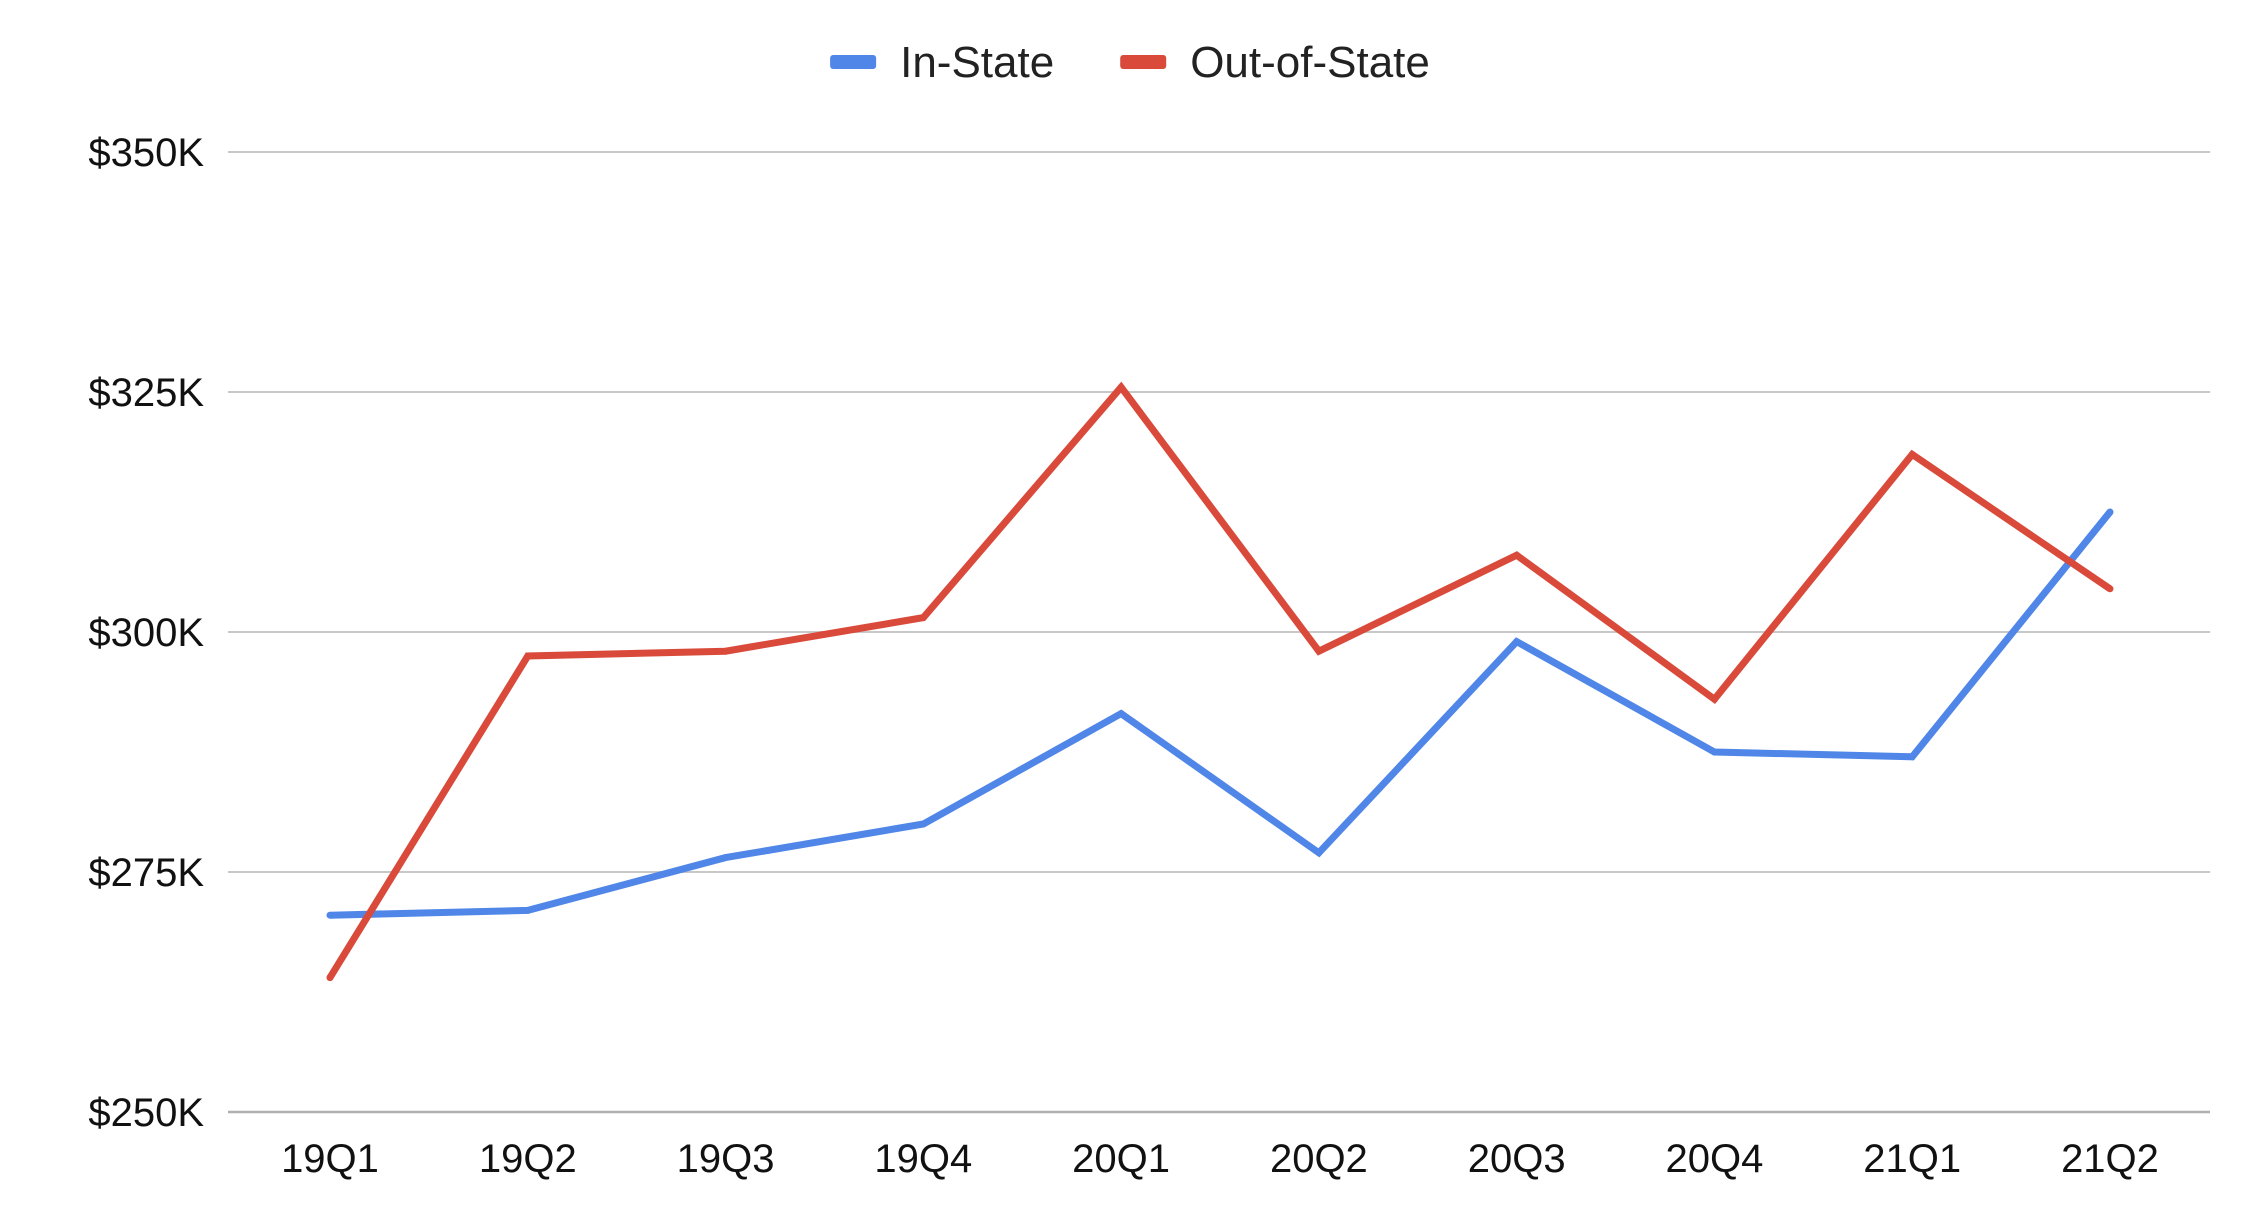 This screenshot has height=1226, width=2260. I want to click on x-tick-label: 20Q4, so click(1715, 1159).